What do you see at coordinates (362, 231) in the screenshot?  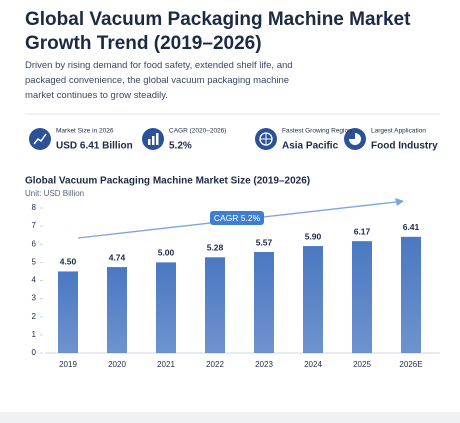 I see `value-label: 6.17` at bounding box center [362, 231].